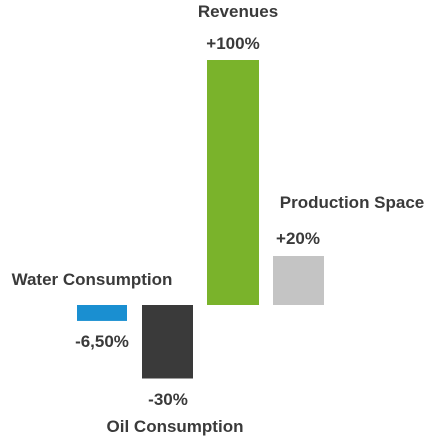 Image resolution: width=435 pixels, height=440 pixels. Describe the element at coordinates (102, 313) in the screenshot. I see `bar-water-consumption` at that location.